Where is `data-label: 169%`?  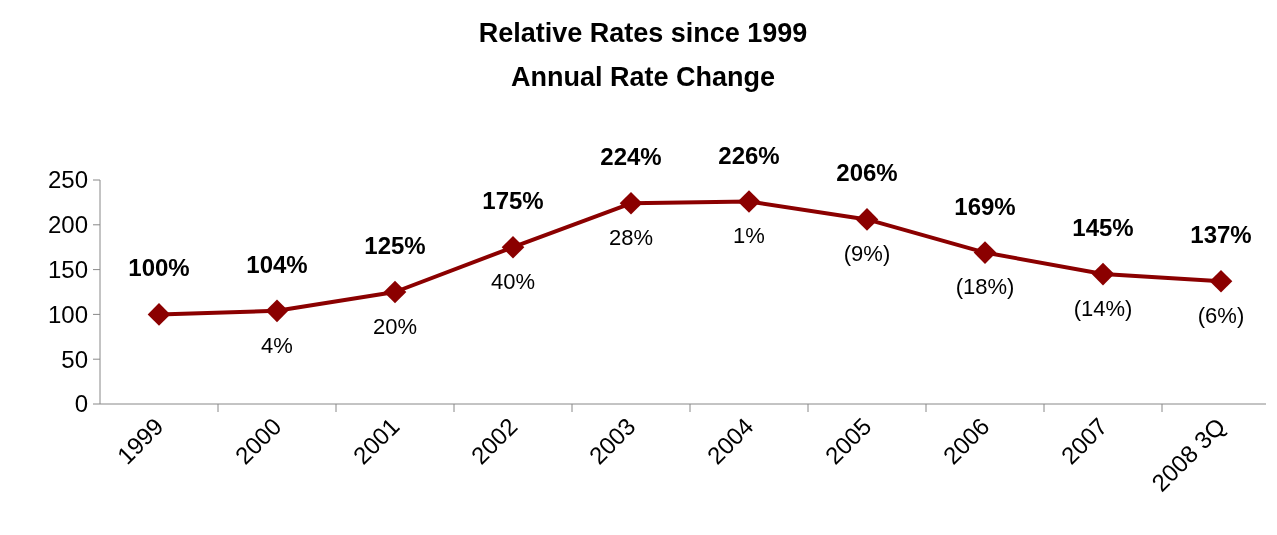 data-label: 169% is located at coordinates (985, 206).